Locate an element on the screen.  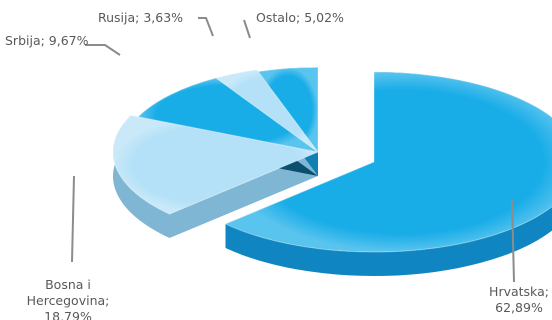
leader-line-bosna is located at coordinates (73, 219).